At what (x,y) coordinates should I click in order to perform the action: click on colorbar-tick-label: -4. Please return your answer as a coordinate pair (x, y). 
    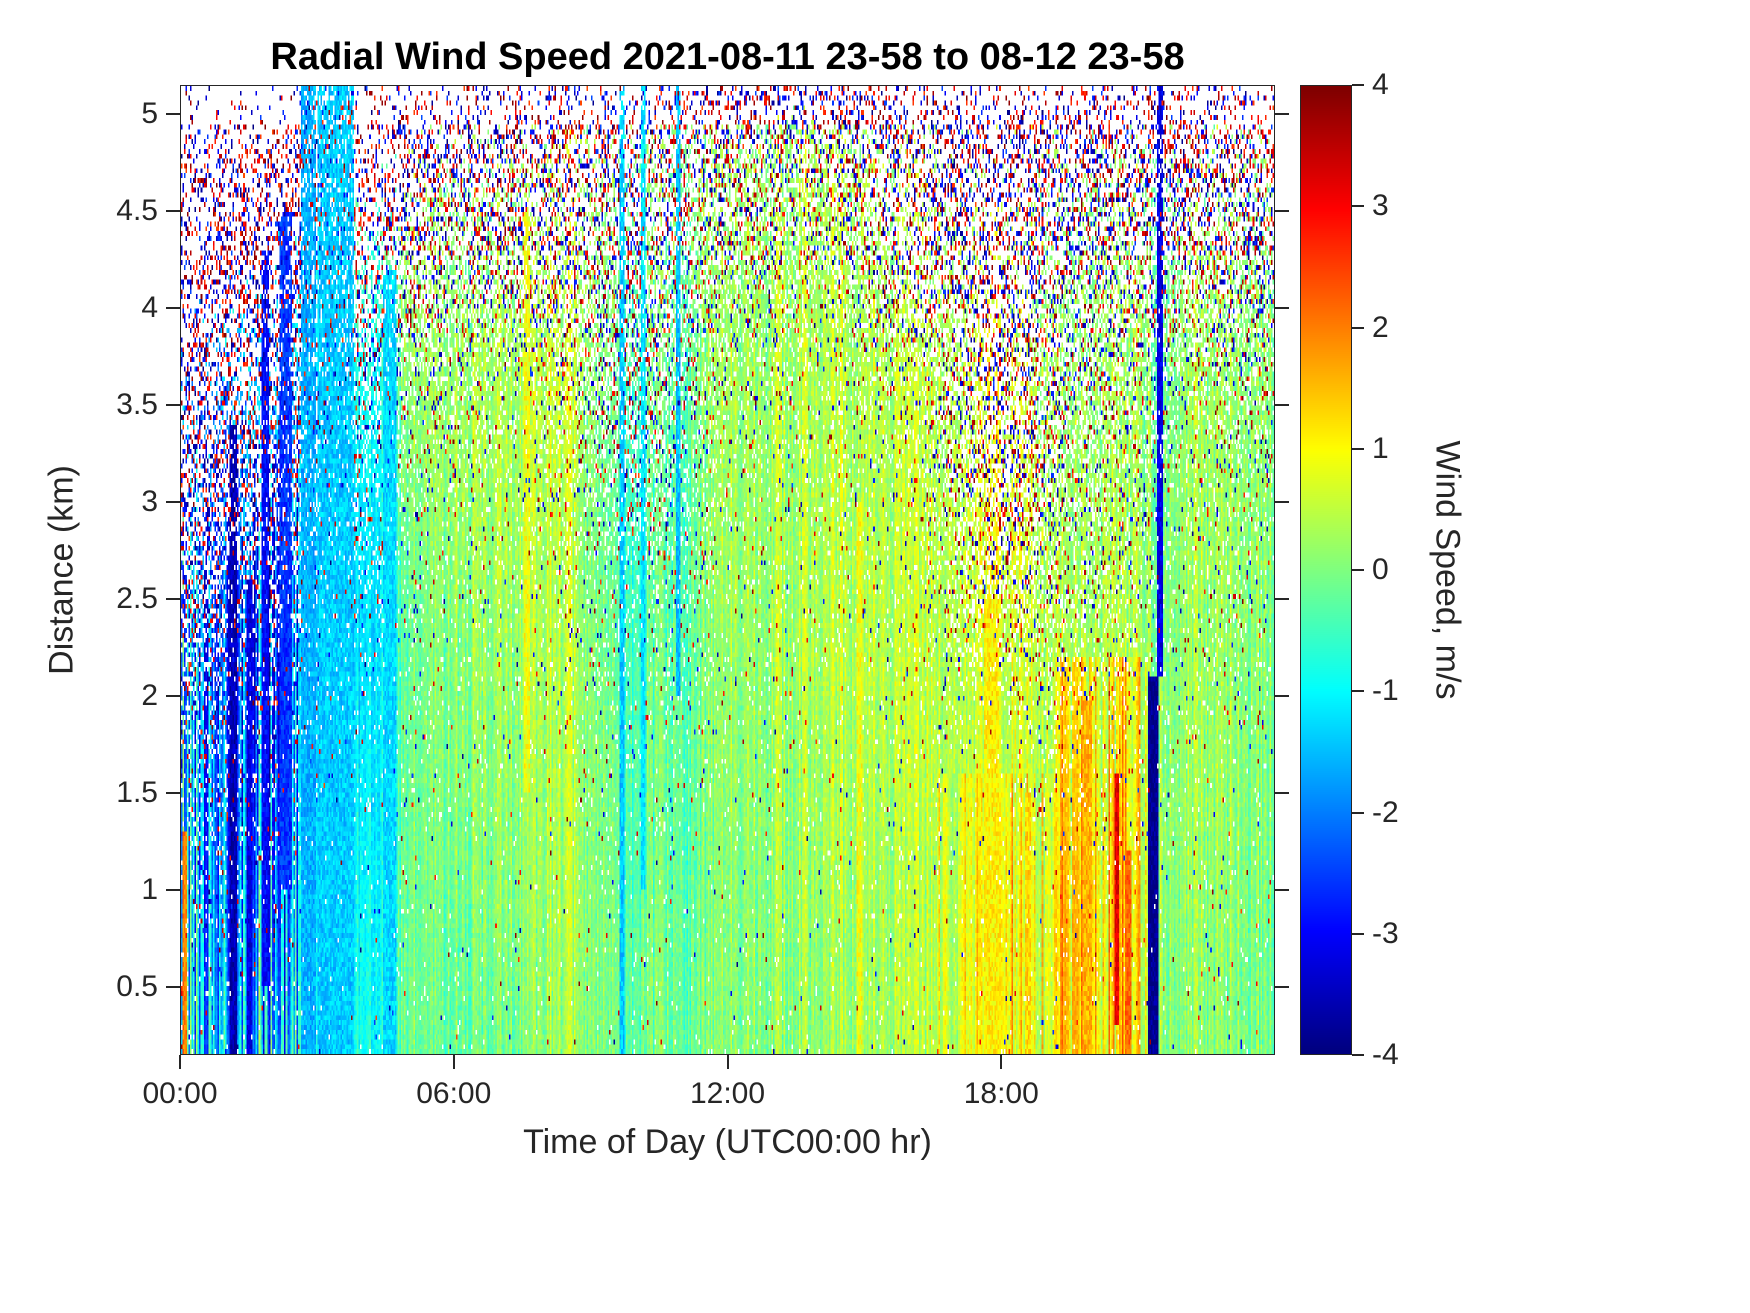
    Looking at the image, I should click on (1385, 1054).